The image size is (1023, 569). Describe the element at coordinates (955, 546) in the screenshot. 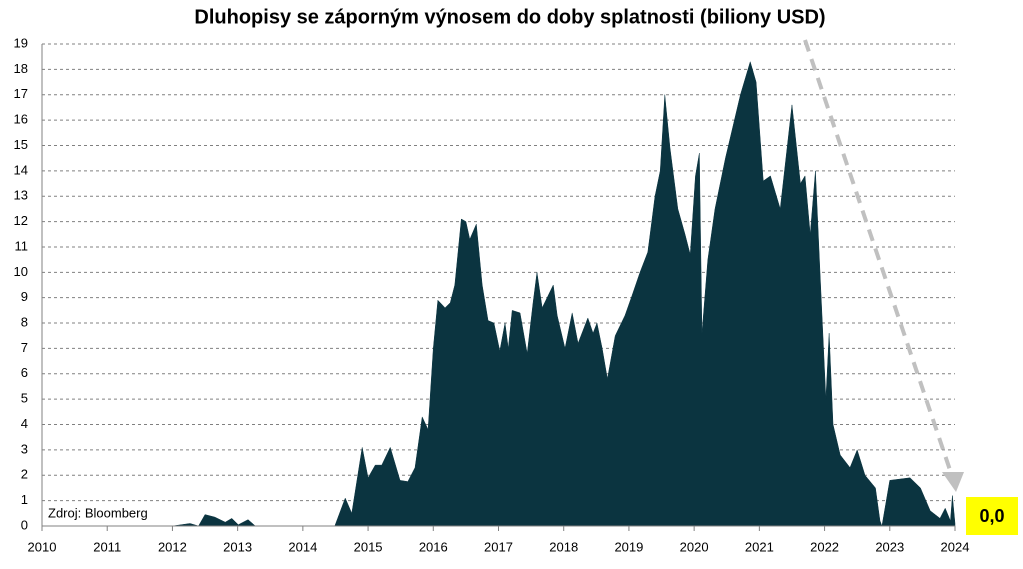

I see `x-tick-label: 2024` at that location.